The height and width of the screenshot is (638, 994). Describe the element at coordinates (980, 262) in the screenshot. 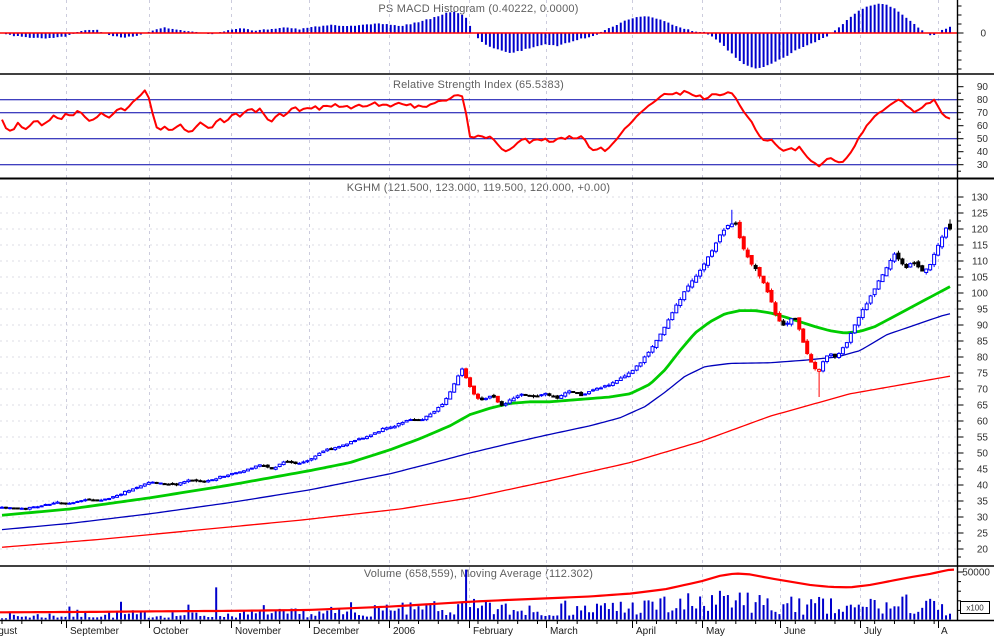

I see `svg-text: 110` at that location.